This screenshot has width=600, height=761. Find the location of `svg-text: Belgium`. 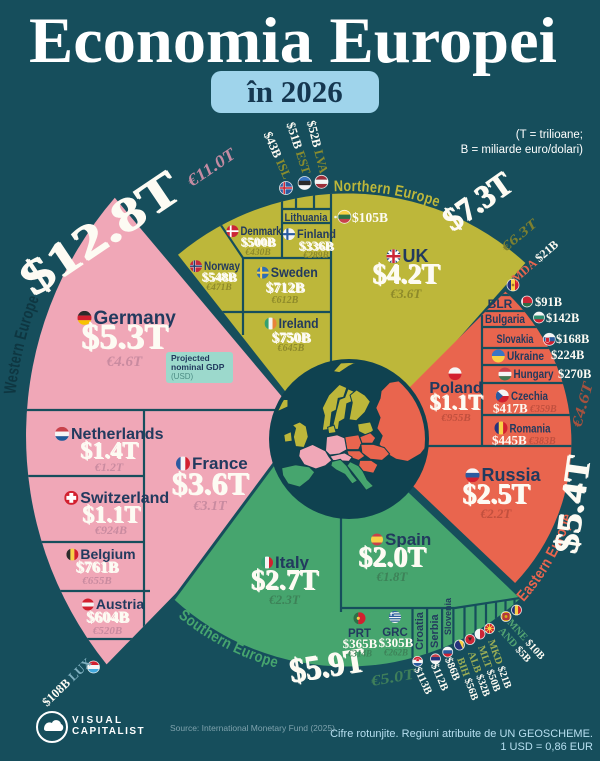

svg-text: Belgium is located at coordinates (107, 554).